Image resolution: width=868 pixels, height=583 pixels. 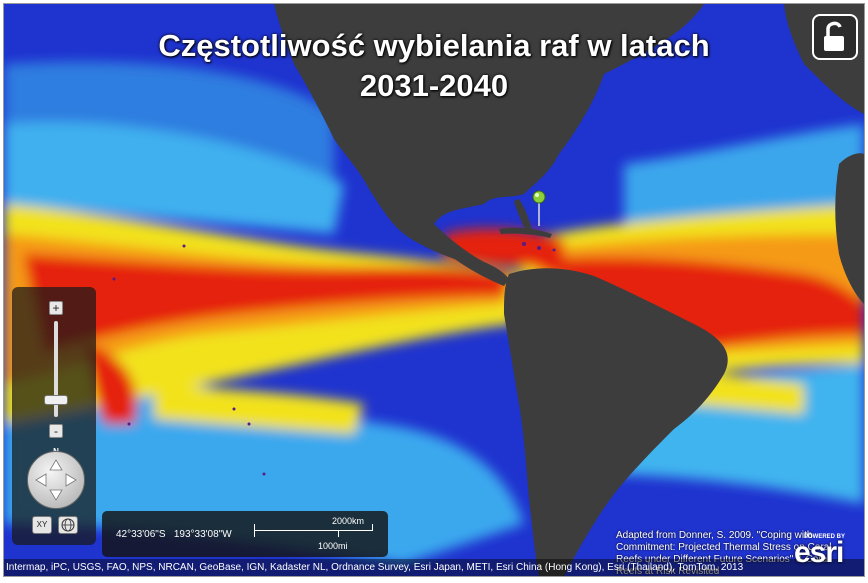 I want to click on latitude: 42°33'06"S, so click(x=141, y=534).